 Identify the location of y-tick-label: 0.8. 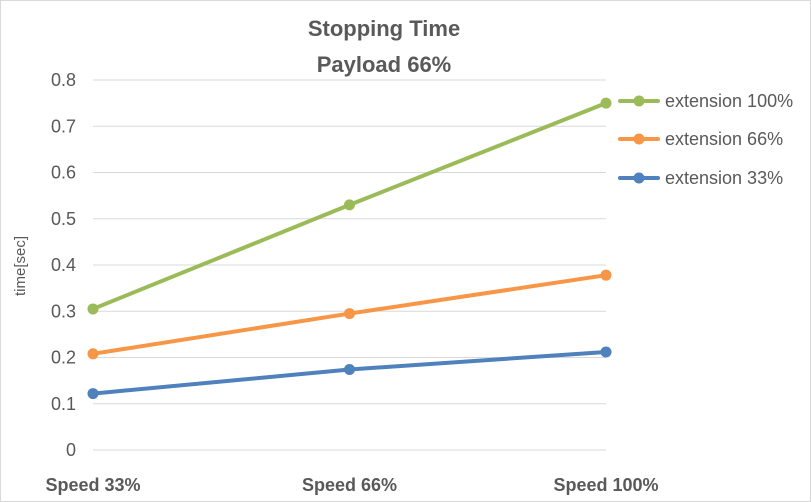
(63, 80).